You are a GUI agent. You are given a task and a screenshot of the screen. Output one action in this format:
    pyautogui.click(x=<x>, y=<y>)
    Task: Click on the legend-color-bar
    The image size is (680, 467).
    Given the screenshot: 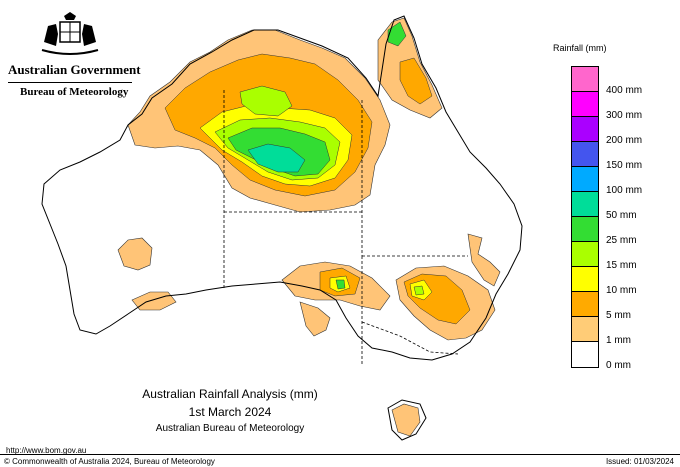 What is the action you would take?
    pyautogui.click(x=585, y=217)
    